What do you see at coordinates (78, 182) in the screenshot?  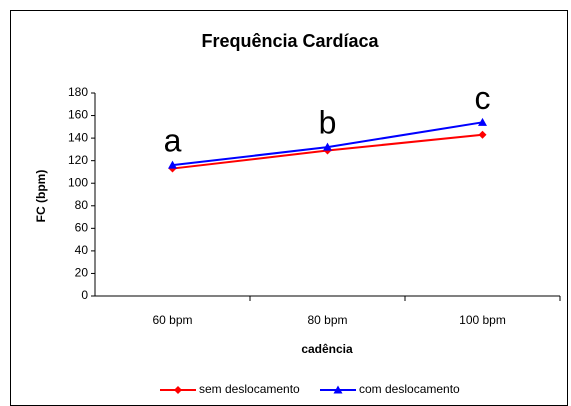 I see `y-tick-label: 100` at bounding box center [78, 182].